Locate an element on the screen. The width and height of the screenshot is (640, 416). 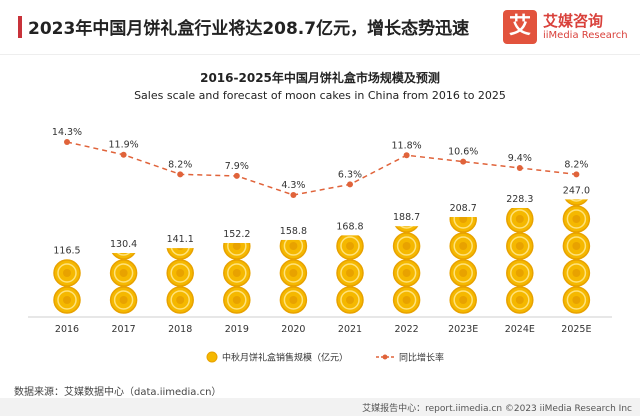
legend-line-dot is located at coordinates (385, 357).